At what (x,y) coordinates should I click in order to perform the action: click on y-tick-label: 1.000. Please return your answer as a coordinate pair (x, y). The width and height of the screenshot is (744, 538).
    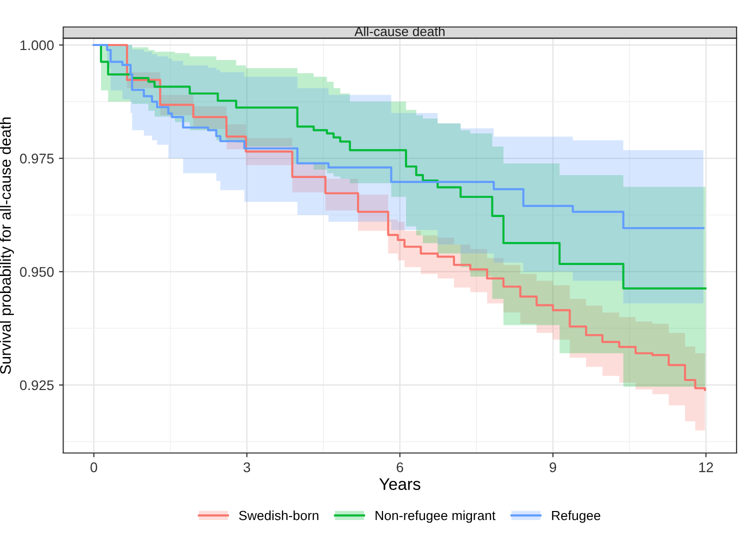
    Looking at the image, I should click on (37, 45).